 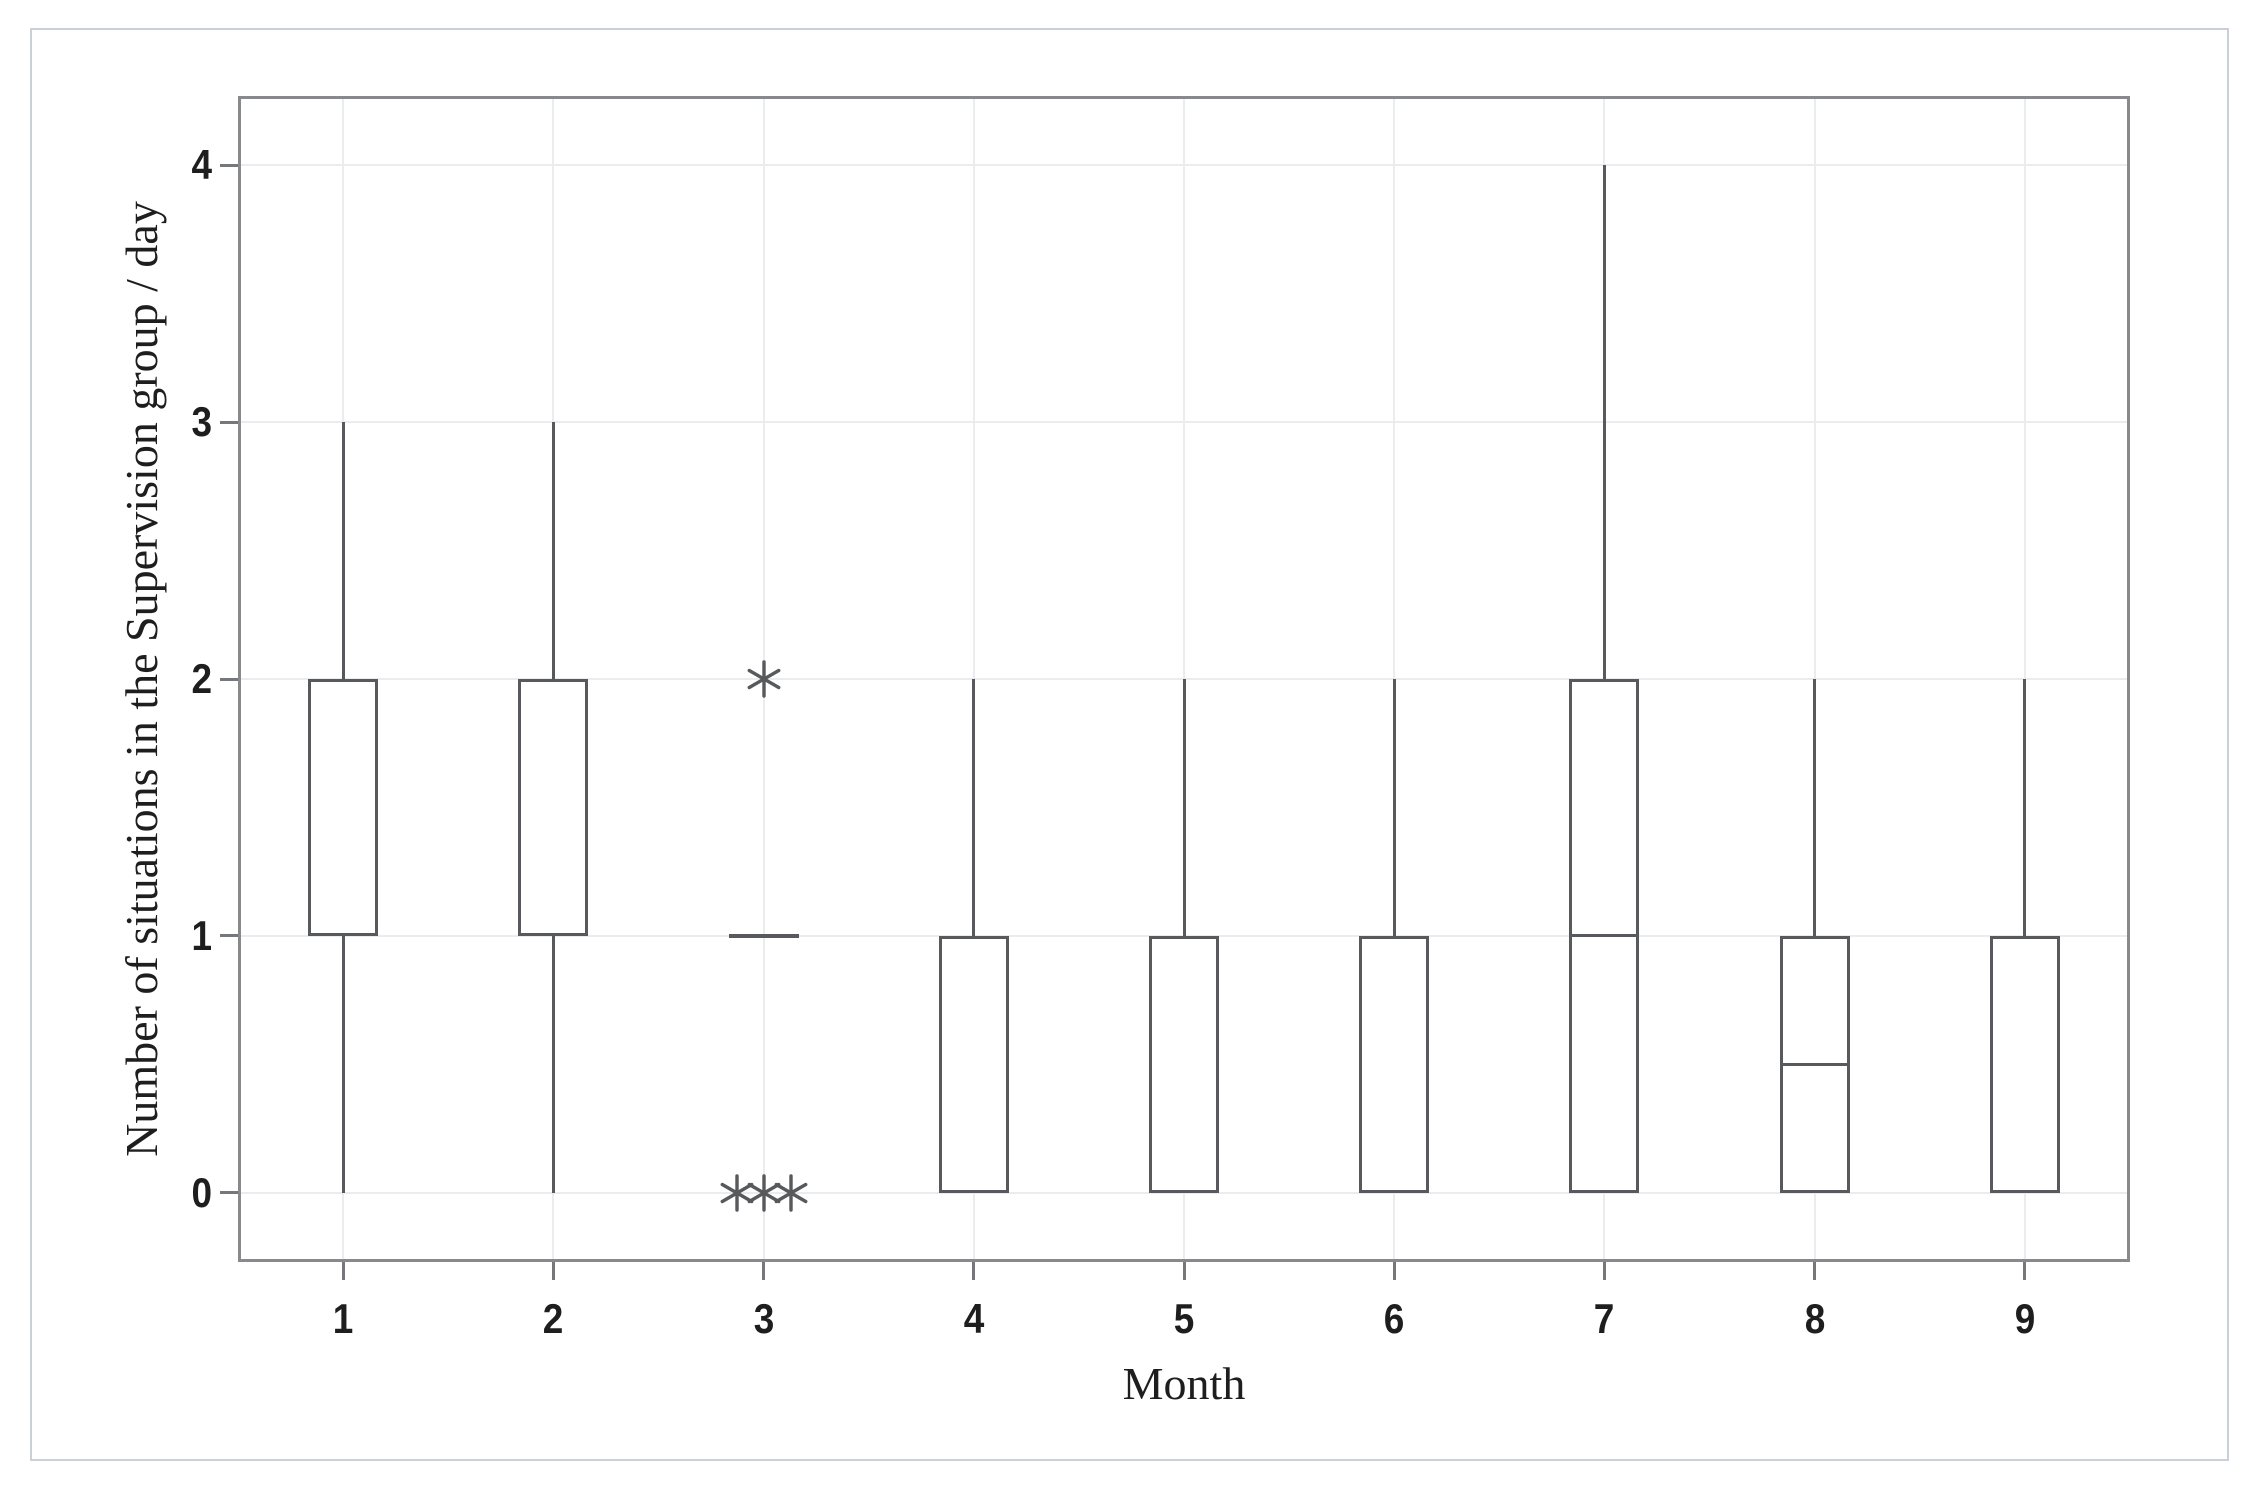 I want to click on x-tick-label: 1, so click(x=343, y=1318).